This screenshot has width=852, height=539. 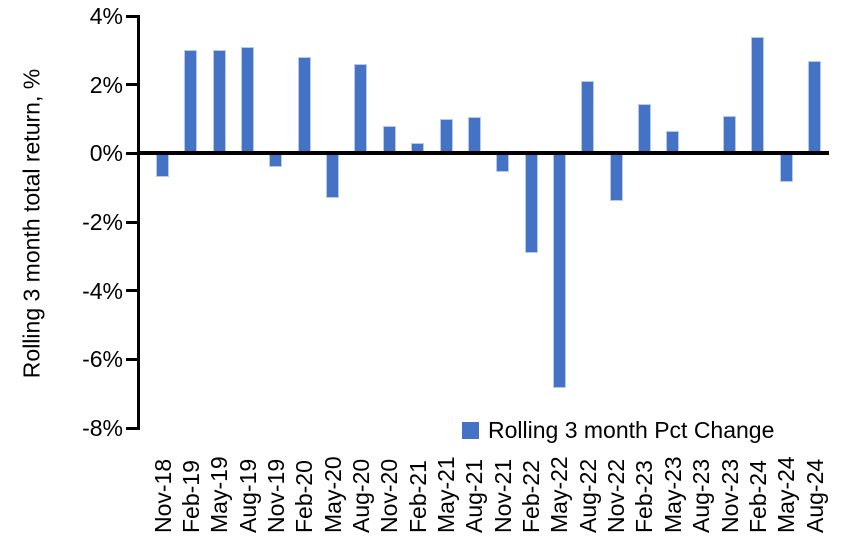 I want to click on x-tick-label: Aug-21, so click(x=474, y=495).